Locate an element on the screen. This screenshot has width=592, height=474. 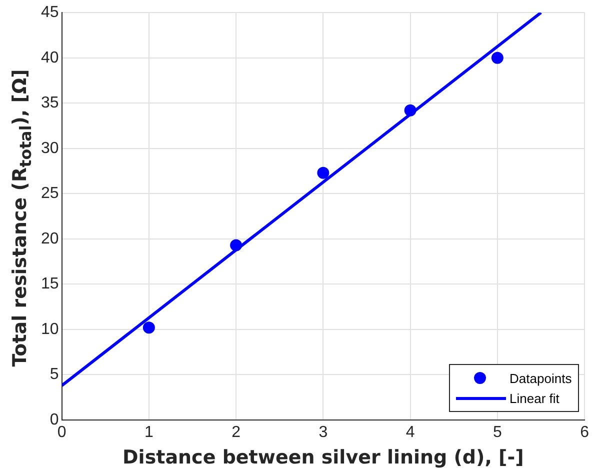
x-tick-label: 3 is located at coordinates (323, 433).